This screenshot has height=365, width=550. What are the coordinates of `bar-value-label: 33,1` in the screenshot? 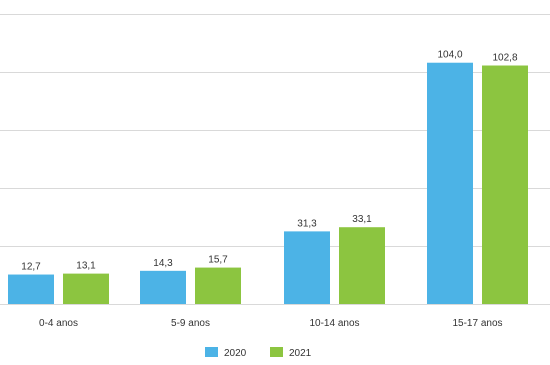 It's located at (362, 219).